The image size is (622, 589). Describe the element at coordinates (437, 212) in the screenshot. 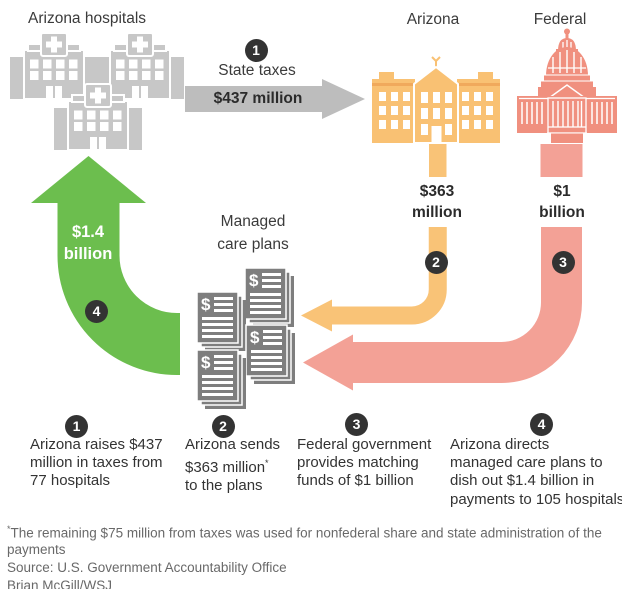

I see `arizona-amount-line2: million` at that location.